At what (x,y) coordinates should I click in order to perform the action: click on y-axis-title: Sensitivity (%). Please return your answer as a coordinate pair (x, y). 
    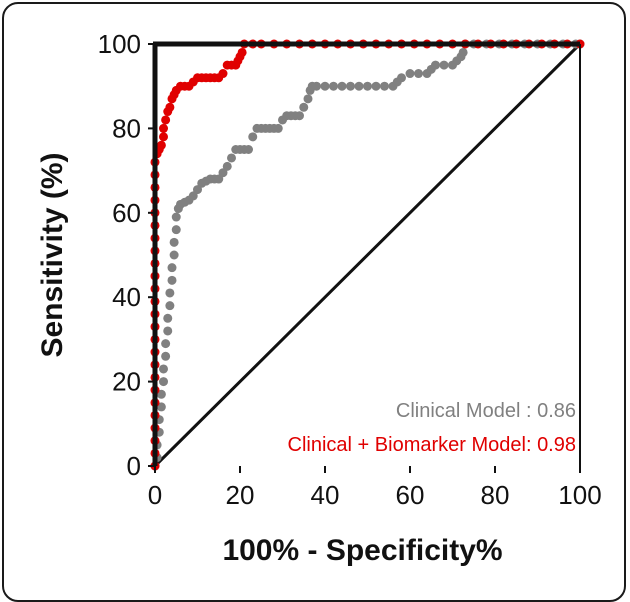
    Looking at the image, I should click on (52, 254).